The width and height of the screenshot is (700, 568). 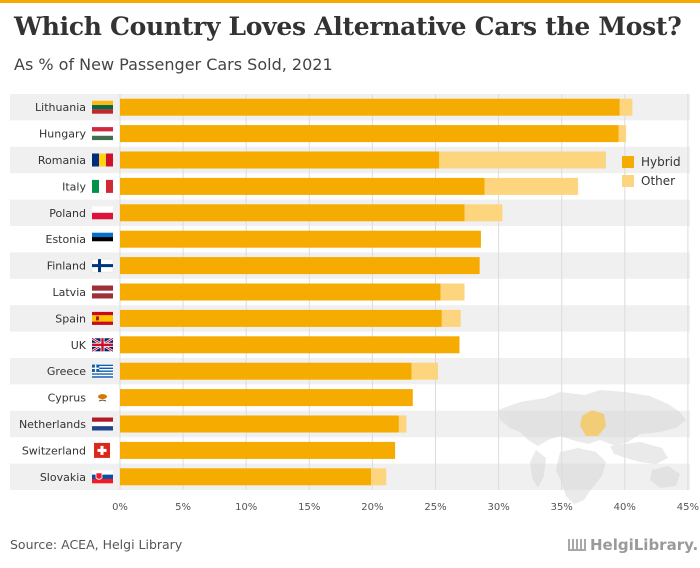 I want to click on bar-hybrid-lithuania, so click(x=370, y=107).